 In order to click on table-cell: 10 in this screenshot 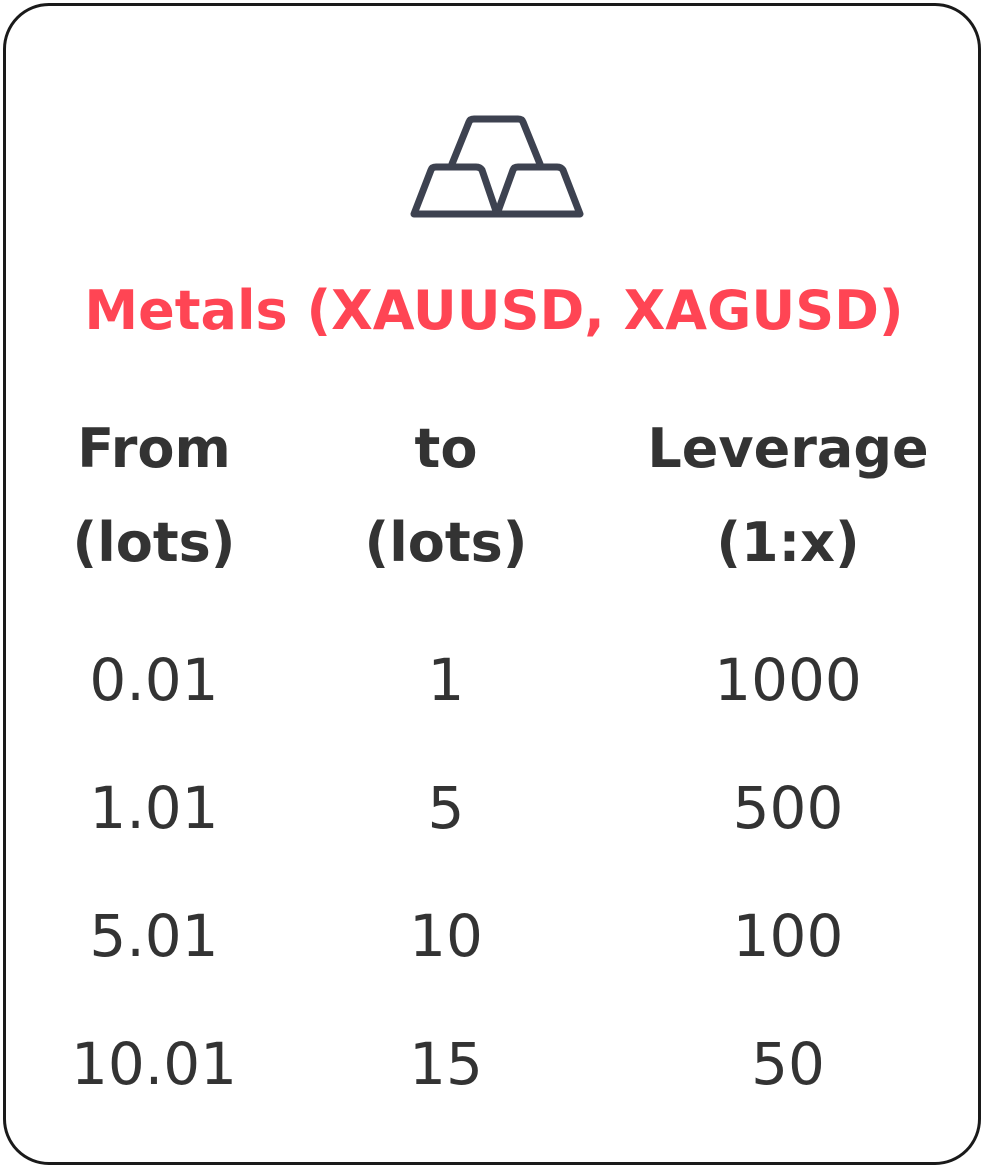, I will do `click(446, 936)`.